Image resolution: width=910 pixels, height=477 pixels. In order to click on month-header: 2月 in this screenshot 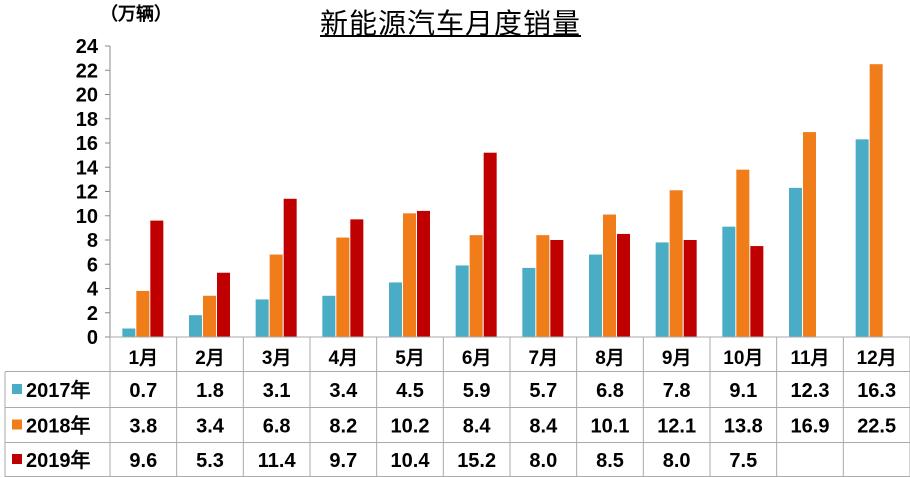, I will do `click(210, 358)`.